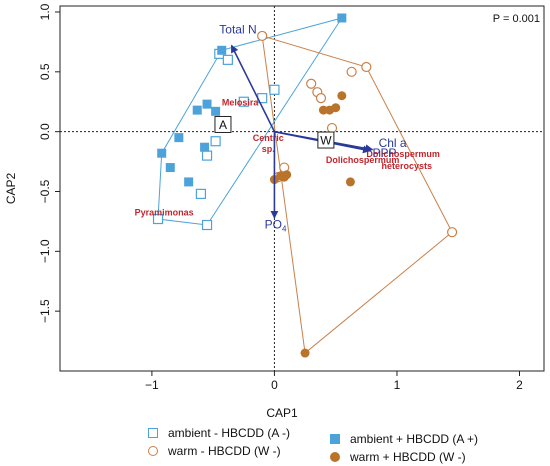 The width and height of the screenshot is (550, 466). Describe the element at coordinates (164, 212) in the screenshot. I see `species-label: Pyramimonas` at that location.